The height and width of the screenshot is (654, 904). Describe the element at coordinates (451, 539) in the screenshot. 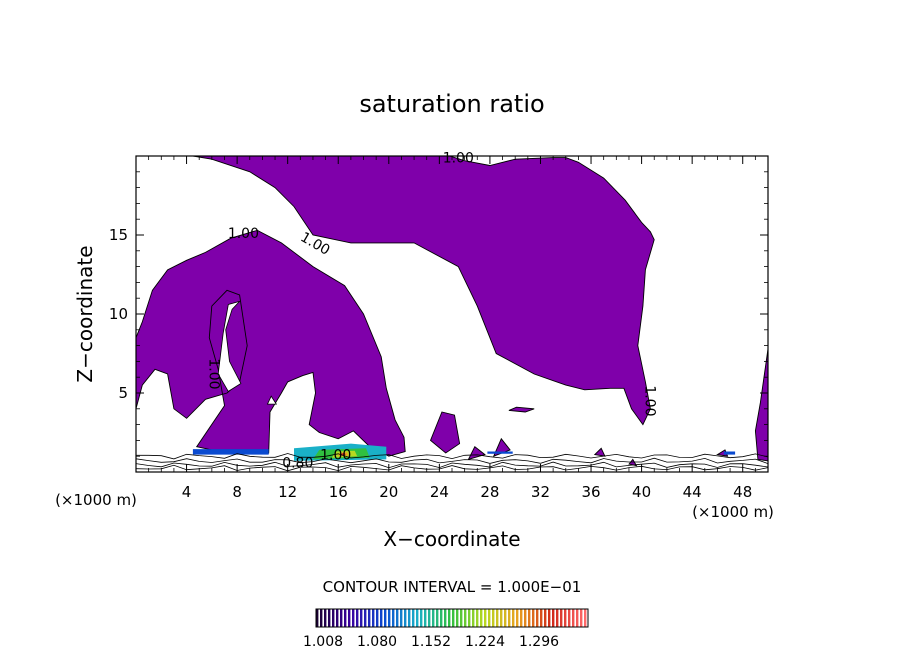

I see `x-axis-label: X−coordinate` at that location.